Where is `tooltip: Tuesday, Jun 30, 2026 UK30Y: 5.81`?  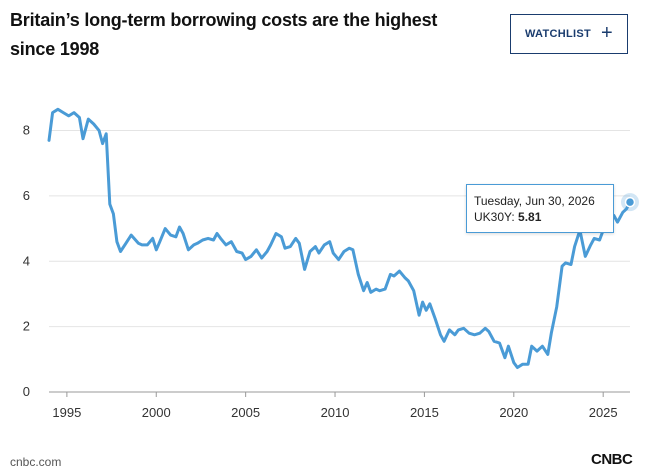 tooltip: Tuesday, Jun 30, 2026 UK30Y: 5.81 is located at coordinates (540, 208).